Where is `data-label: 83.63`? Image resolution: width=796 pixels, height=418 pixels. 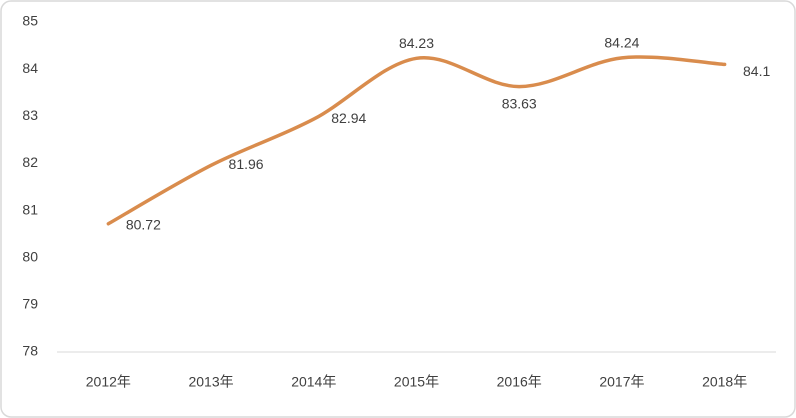
data-label: 83.63 is located at coordinates (519, 103).